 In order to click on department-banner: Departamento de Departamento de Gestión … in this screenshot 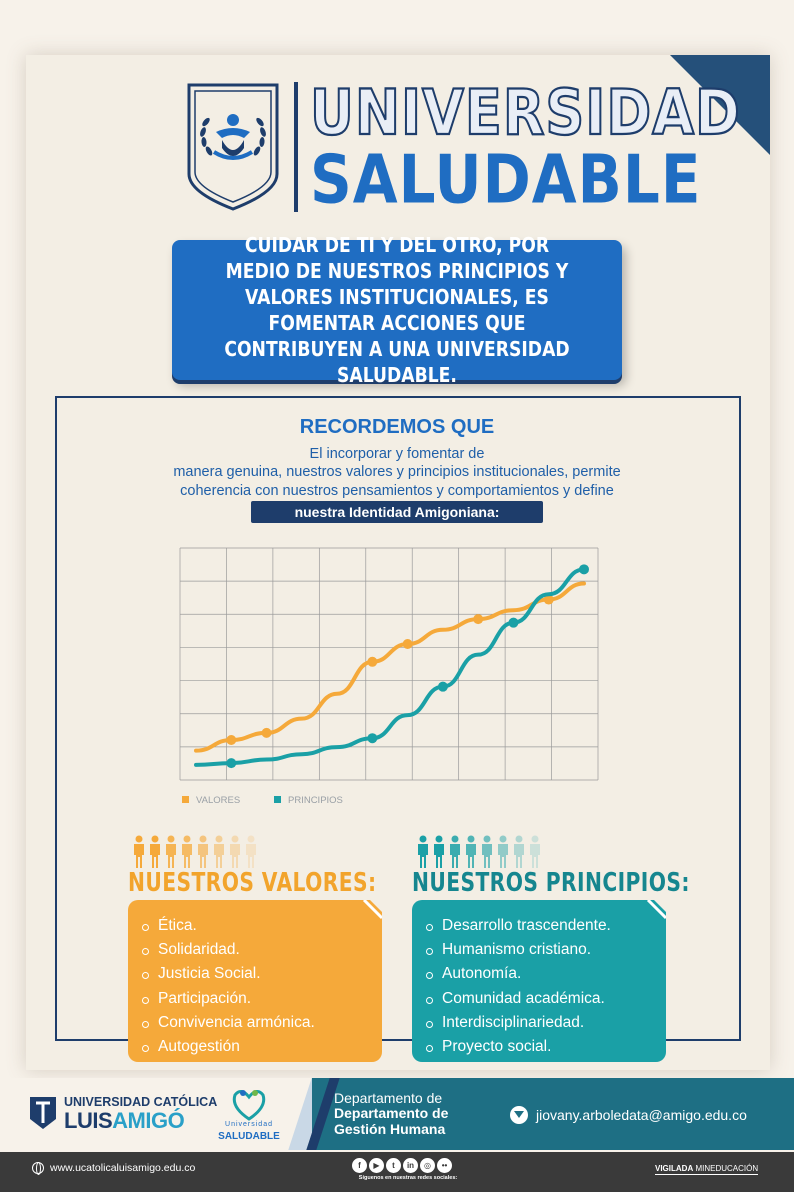, I will do `click(553, 1114)`.